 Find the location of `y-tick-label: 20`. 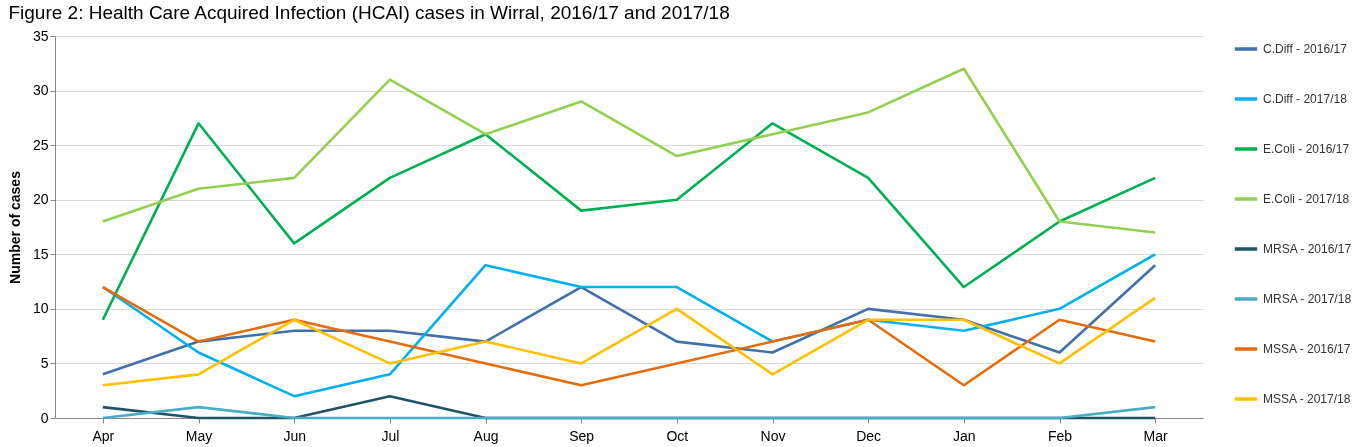

y-tick-label: 20 is located at coordinates (40, 199).